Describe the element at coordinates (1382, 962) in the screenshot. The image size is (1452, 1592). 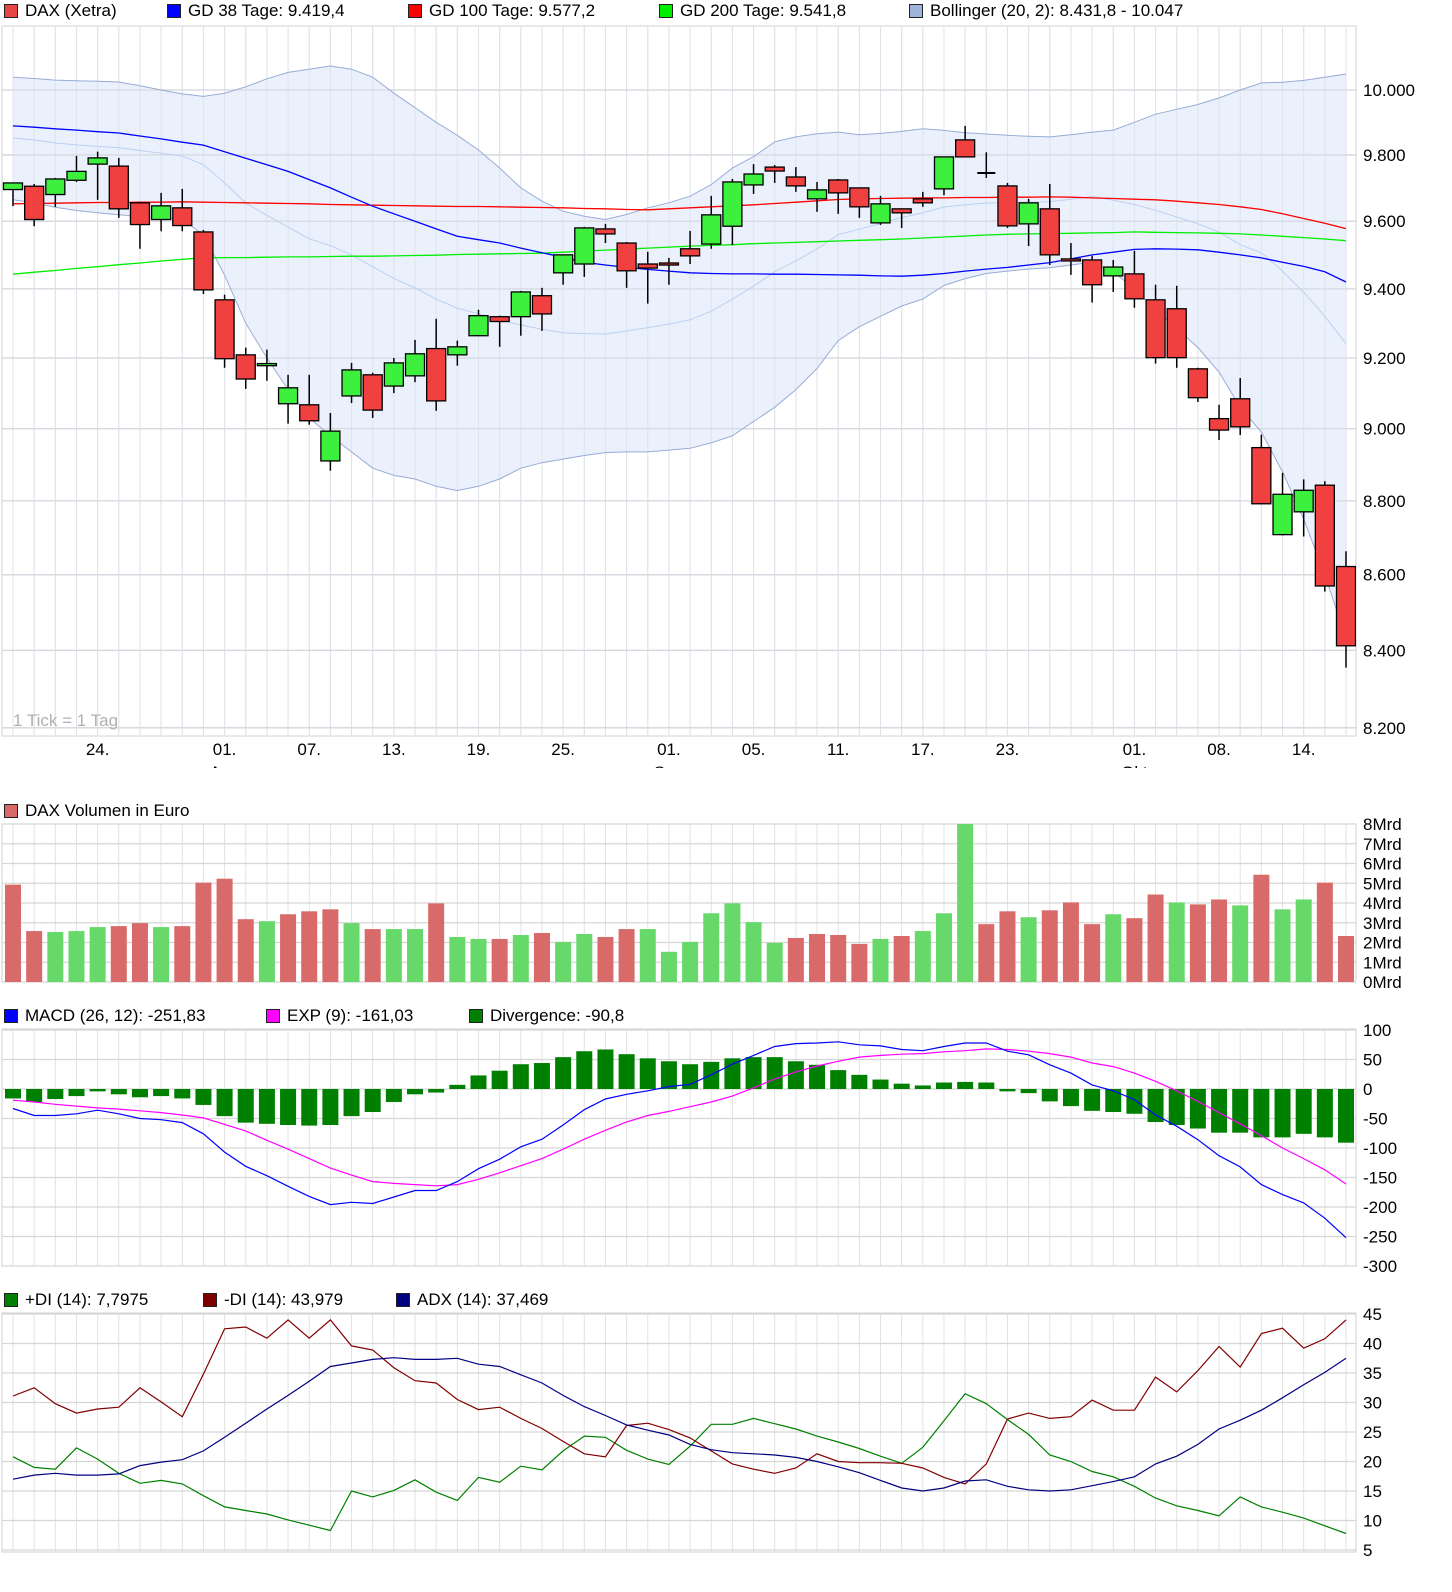
I see `y-tick-label: 1Mrd` at that location.